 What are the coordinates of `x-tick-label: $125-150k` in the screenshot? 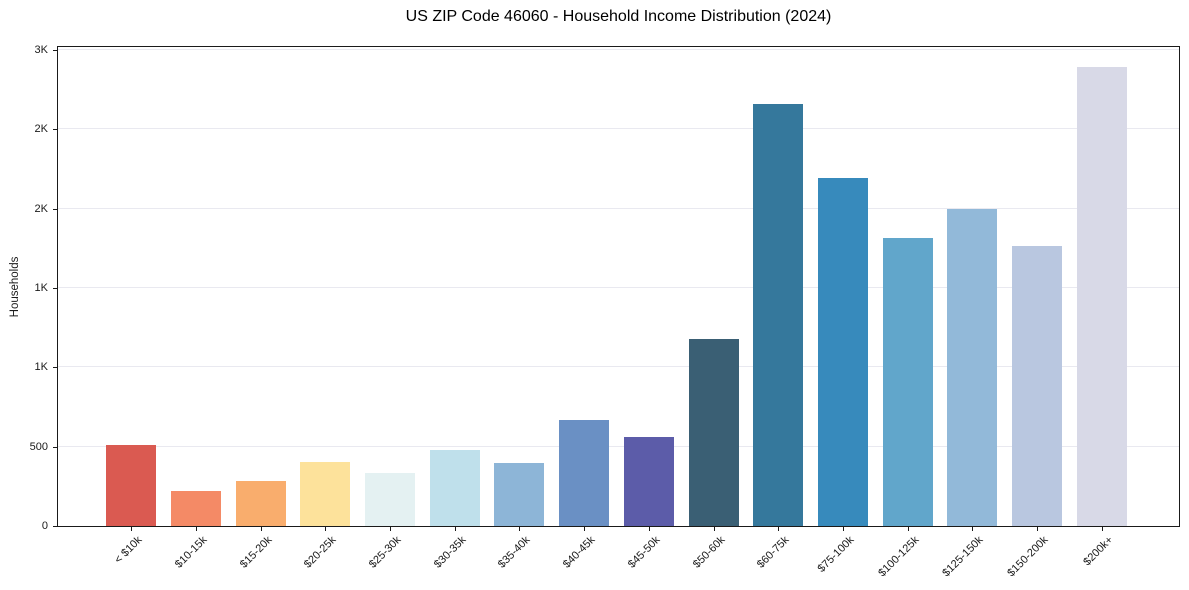 It's located at (963, 557).